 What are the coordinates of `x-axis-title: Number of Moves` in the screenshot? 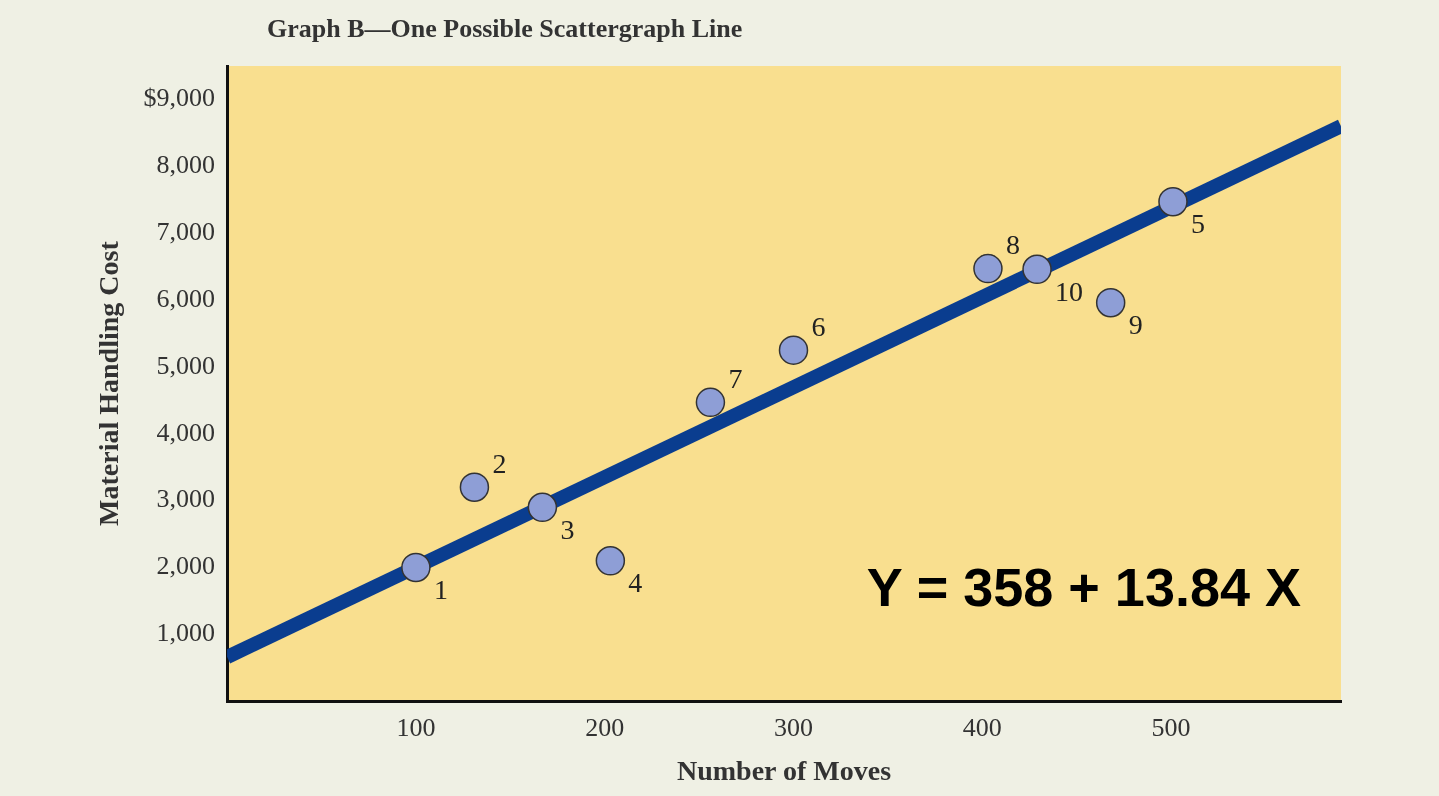 It's located at (784, 771).